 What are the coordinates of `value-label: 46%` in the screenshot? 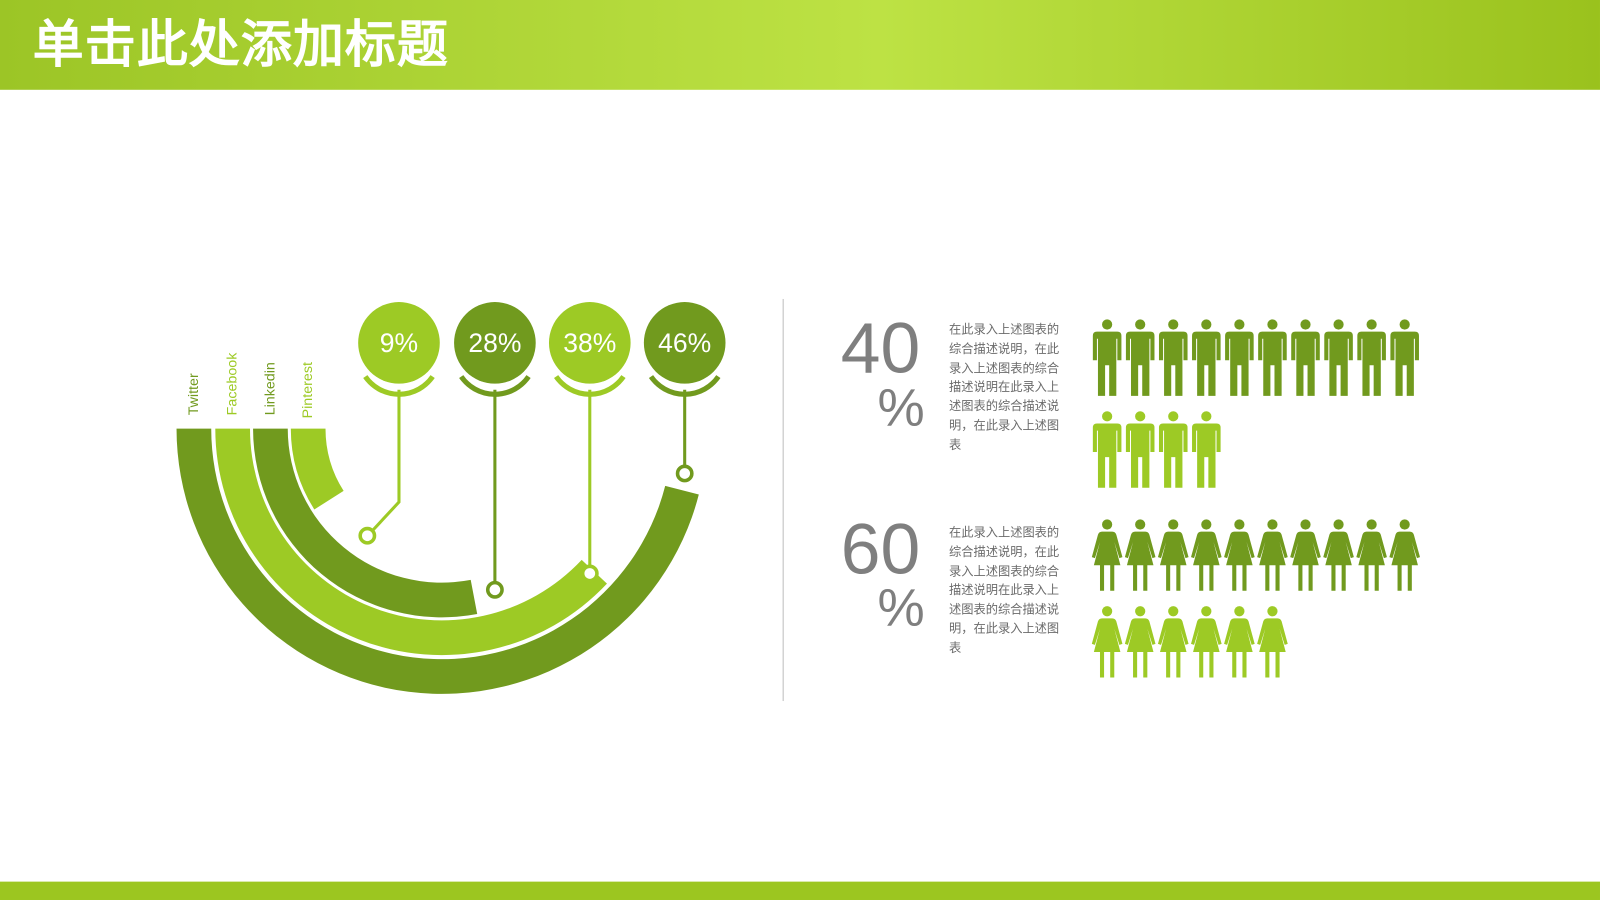 It's located at (684, 343).